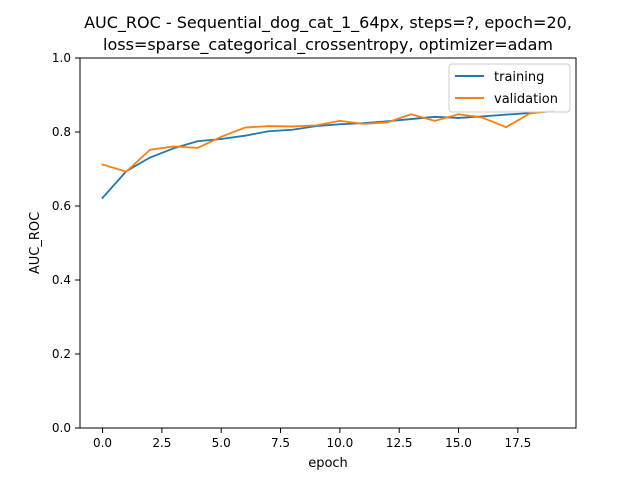 Image resolution: width=640 pixels, height=480 pixels. I want to click on x-tick-label: 0.0, so click(102, 443).